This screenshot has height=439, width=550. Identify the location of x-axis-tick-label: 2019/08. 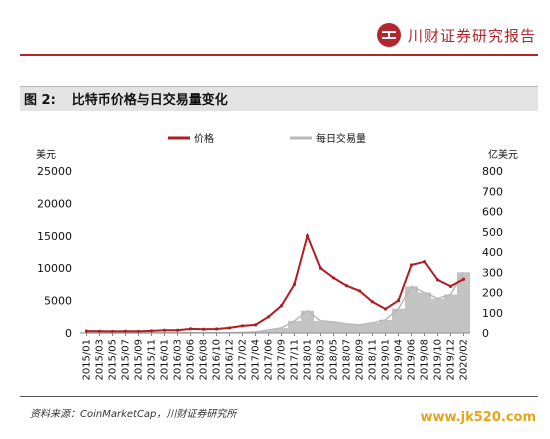
(425, 360).